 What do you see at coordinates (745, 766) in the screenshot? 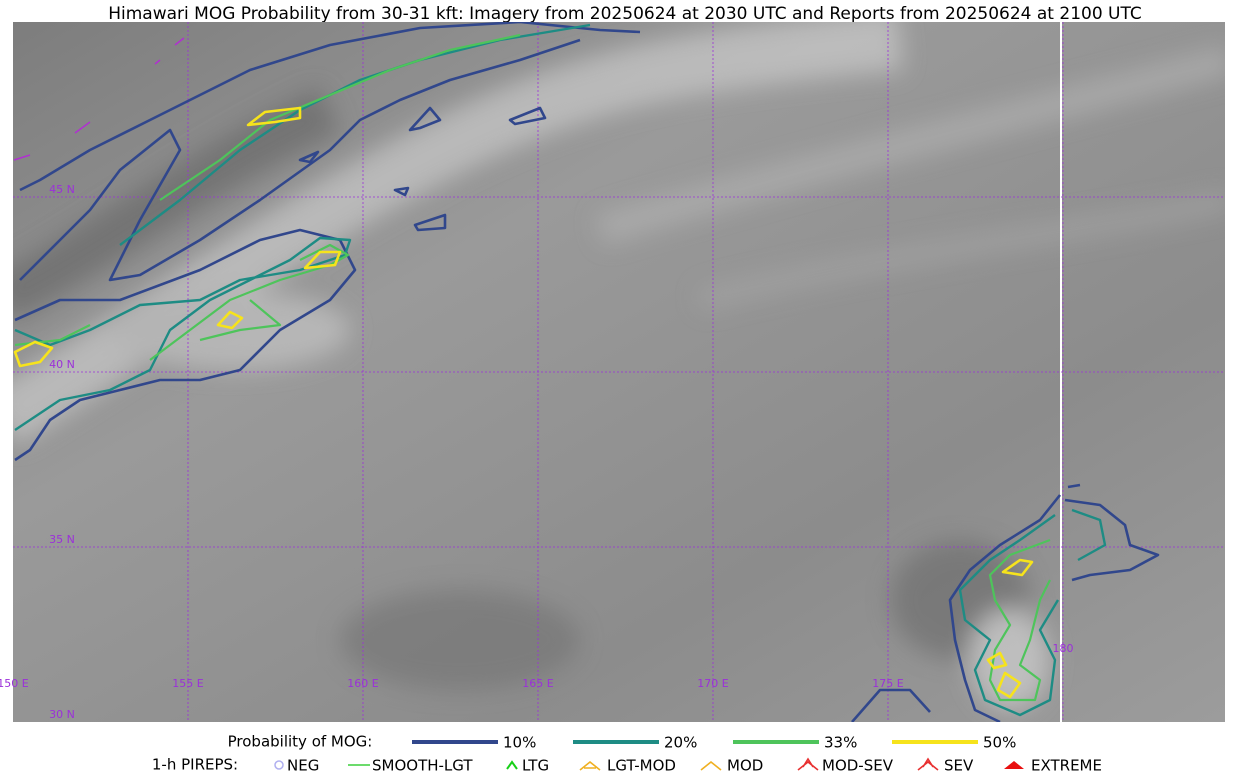
I see `legend-label: MOD` at bounding box center [745, 766].